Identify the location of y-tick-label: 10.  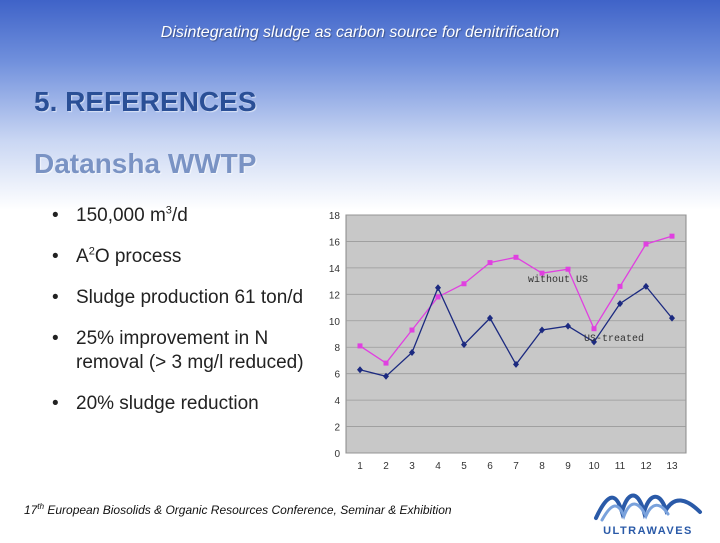
(335, 322).